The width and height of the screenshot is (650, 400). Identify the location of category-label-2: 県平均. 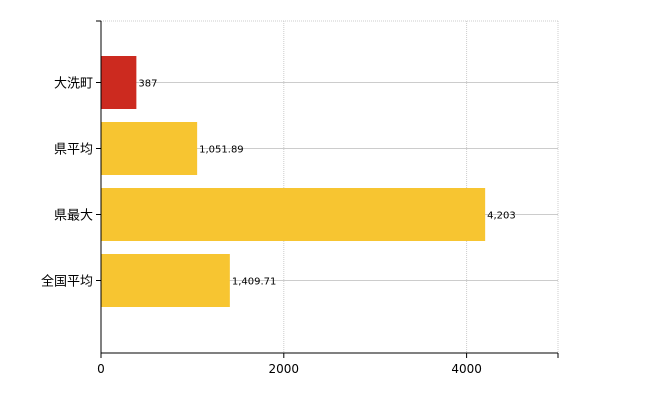
(73, 150).